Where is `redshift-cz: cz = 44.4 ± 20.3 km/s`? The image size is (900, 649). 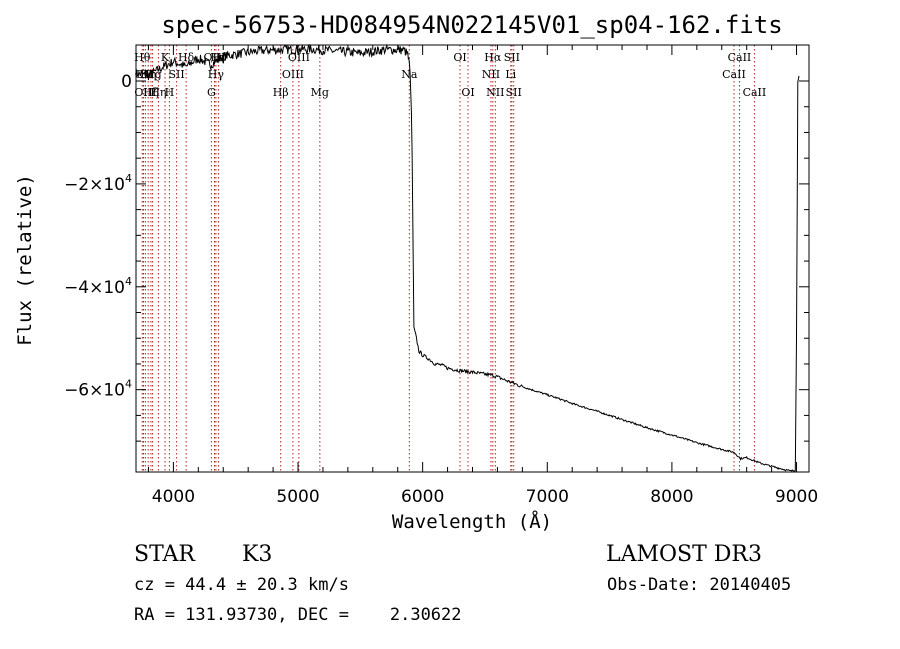 redshift-cz: cz = 44.4 ± 20.3 km/s is located at coordinates (241, 585).